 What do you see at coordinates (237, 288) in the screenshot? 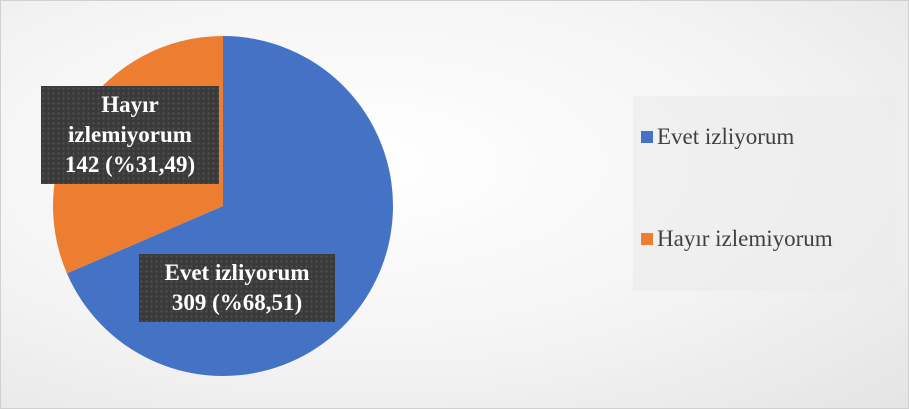
I see `data-label: Evet izliyorum 309 (%68,51)` at bounding box center [237, 288].